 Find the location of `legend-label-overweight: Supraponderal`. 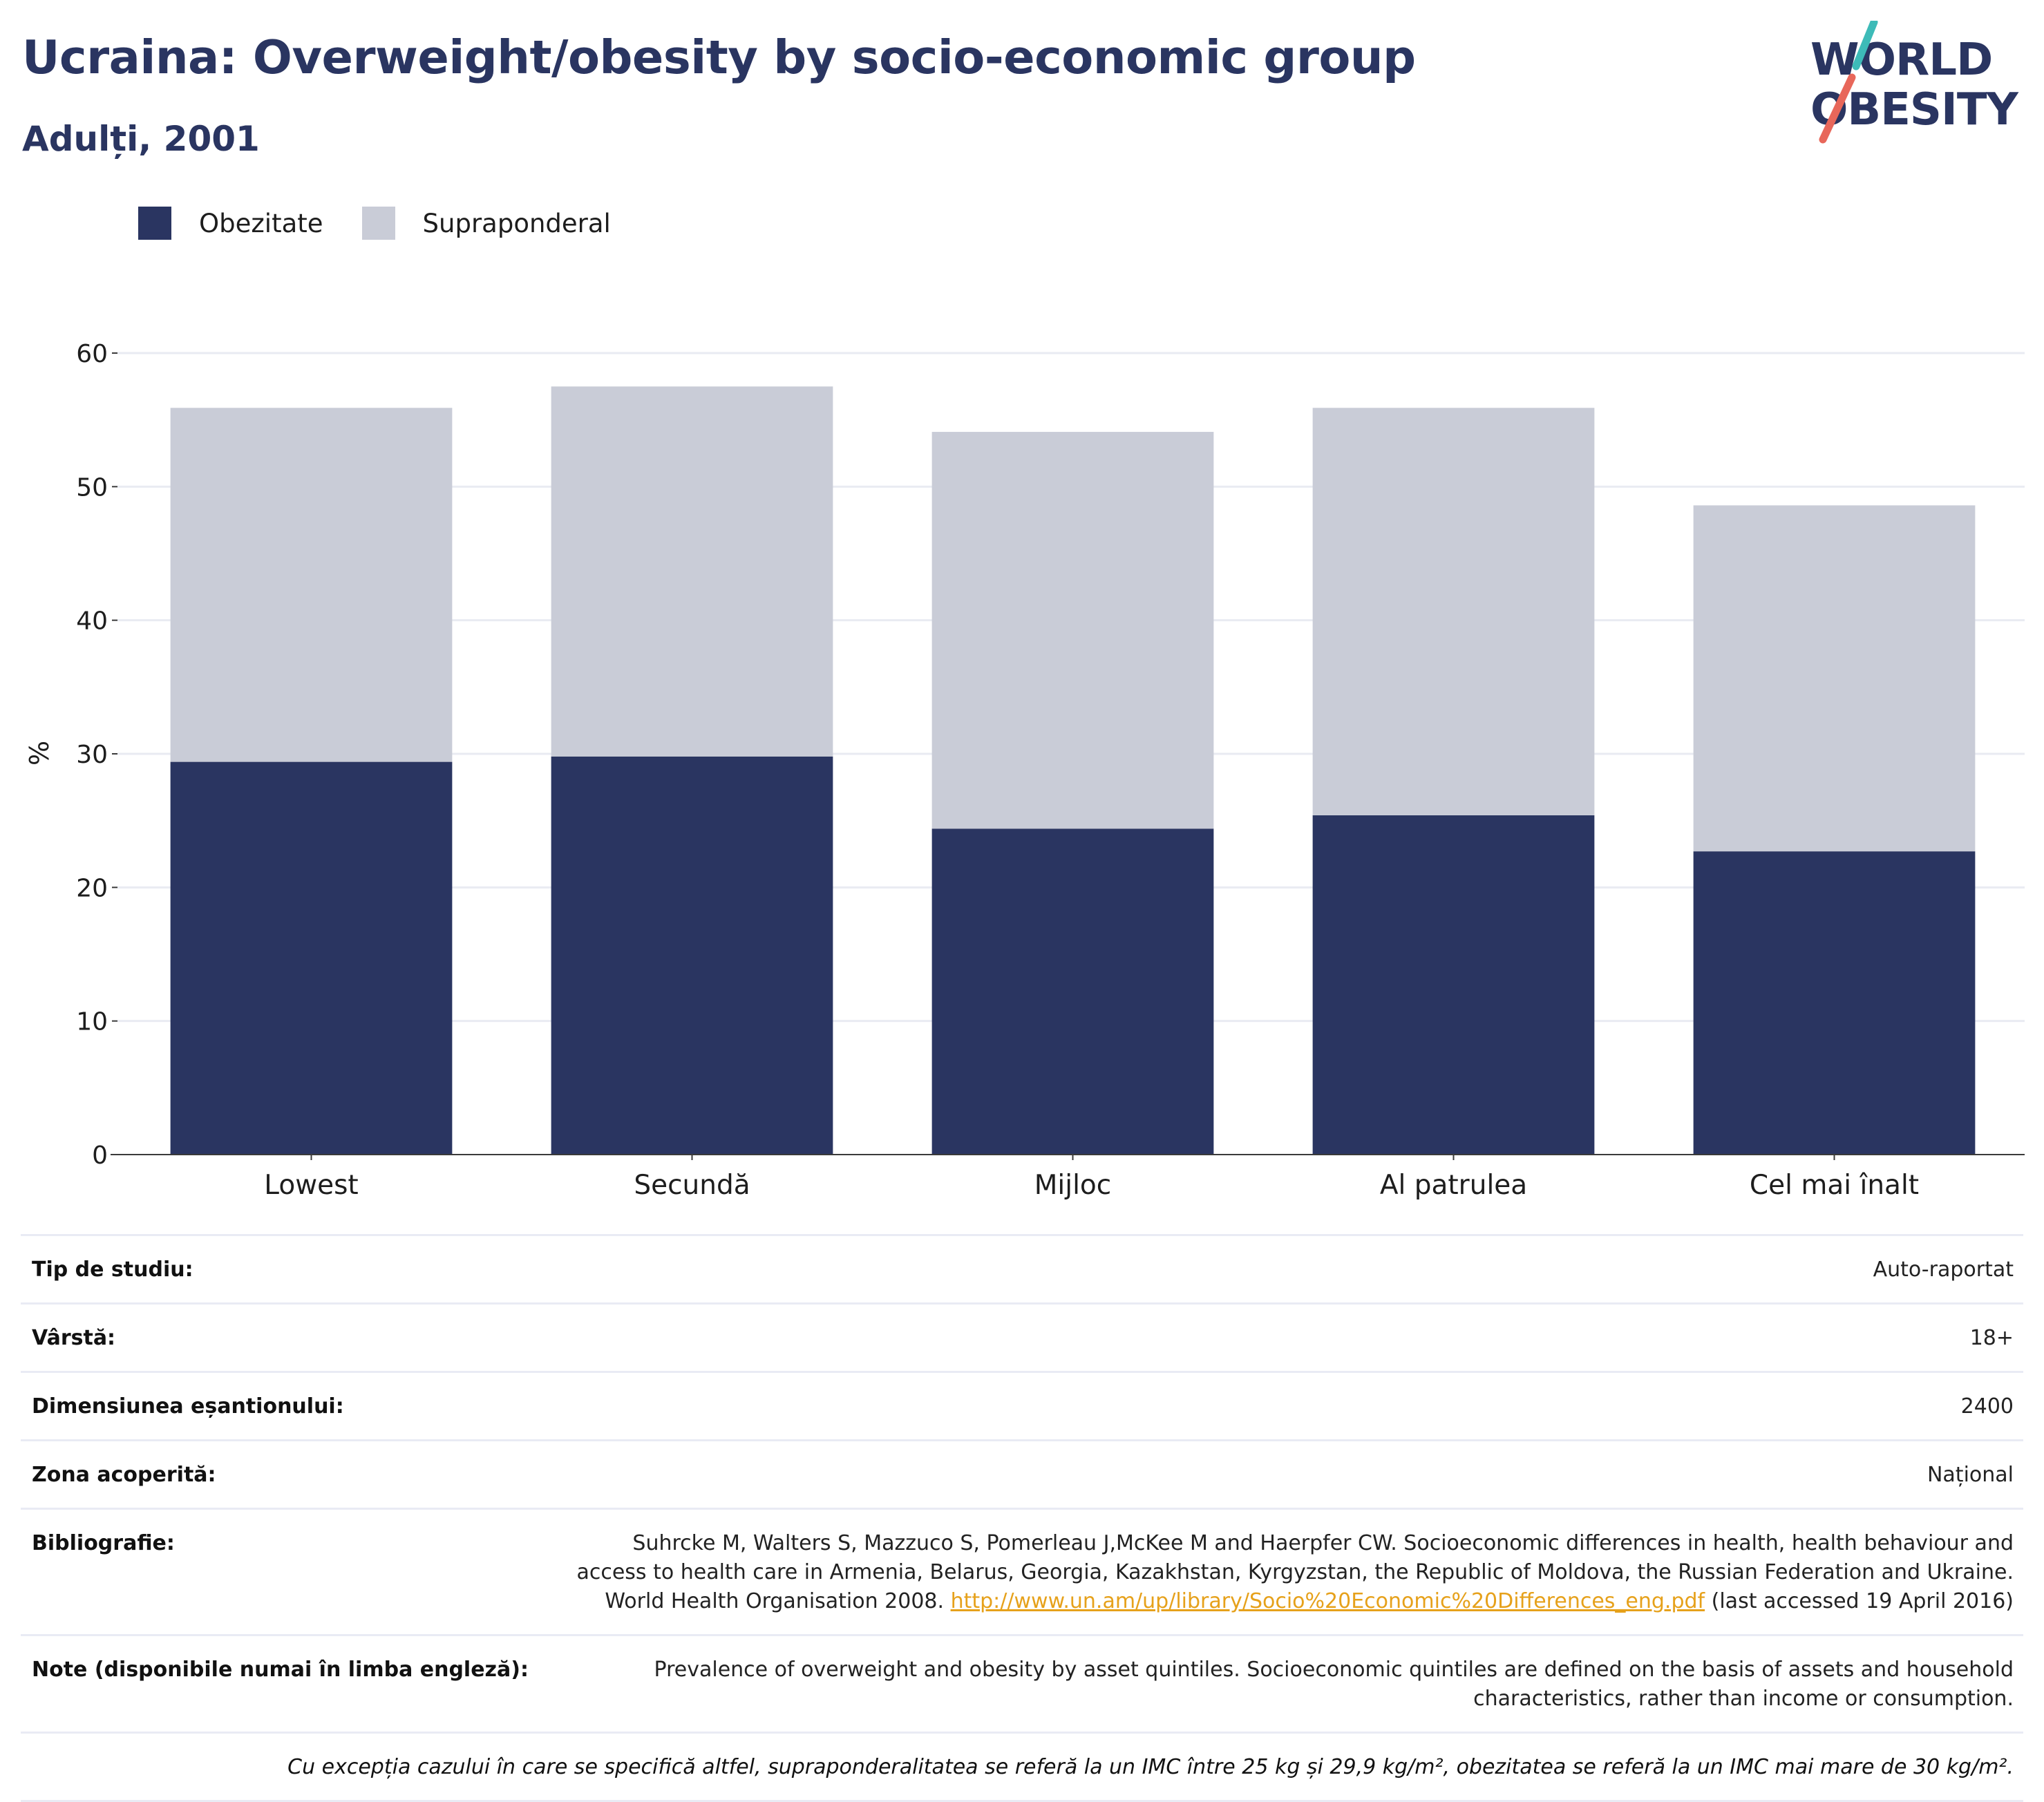

legend-label-overweight: Supraponderal is located at coordinates (516, 223).